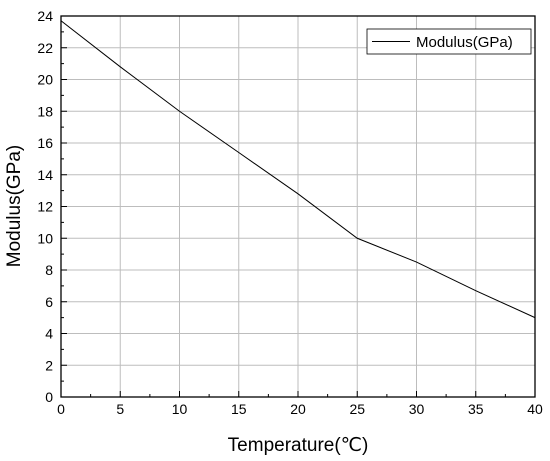  What do you see at coordinates (45, 48) in the screenshot?
I see `y-tick-label: 22` at bounding box center [45, 48].